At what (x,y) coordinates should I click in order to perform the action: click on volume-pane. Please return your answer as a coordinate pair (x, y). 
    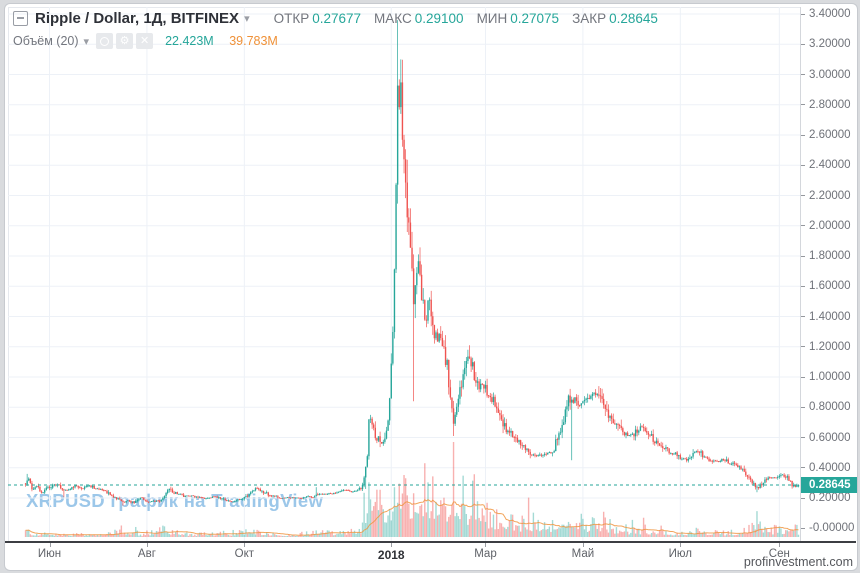
    Looking at the image, I should click on (412, 489).